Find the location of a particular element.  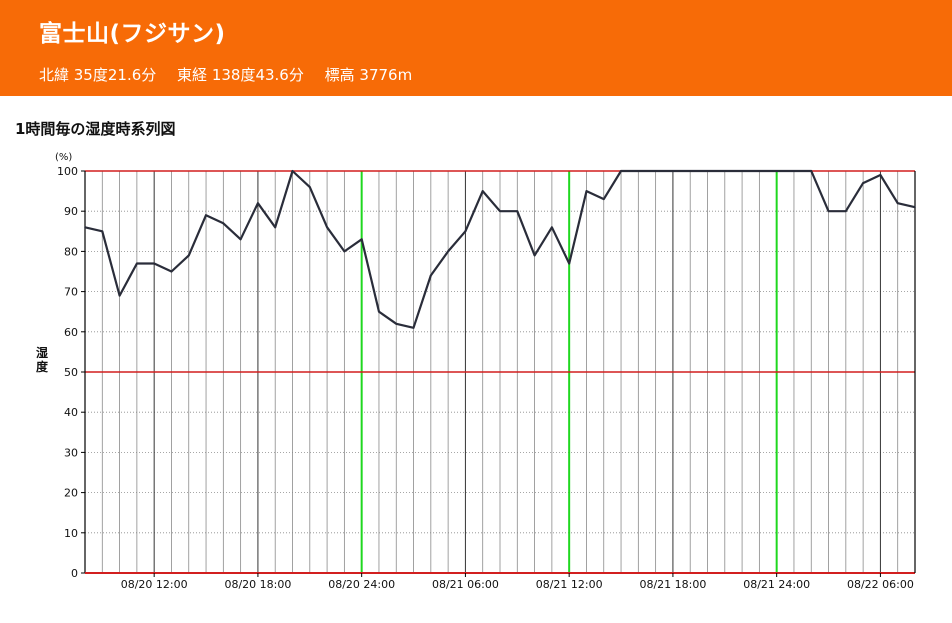

x-tick-label: 08/20 24:00 is located at coordinates (361, 584).